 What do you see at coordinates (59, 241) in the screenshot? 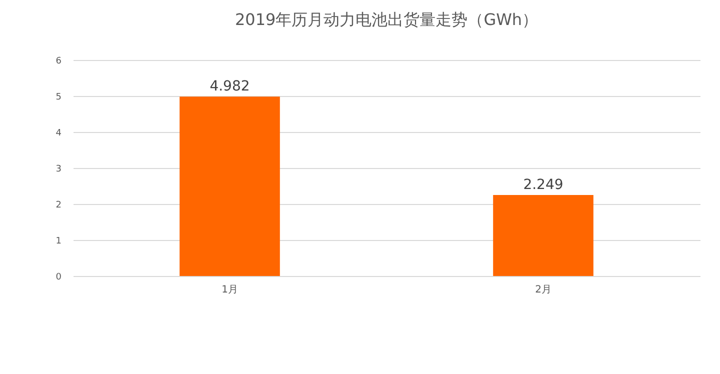
I see `y-tick-label: 1` at bounding box center [59, 241].